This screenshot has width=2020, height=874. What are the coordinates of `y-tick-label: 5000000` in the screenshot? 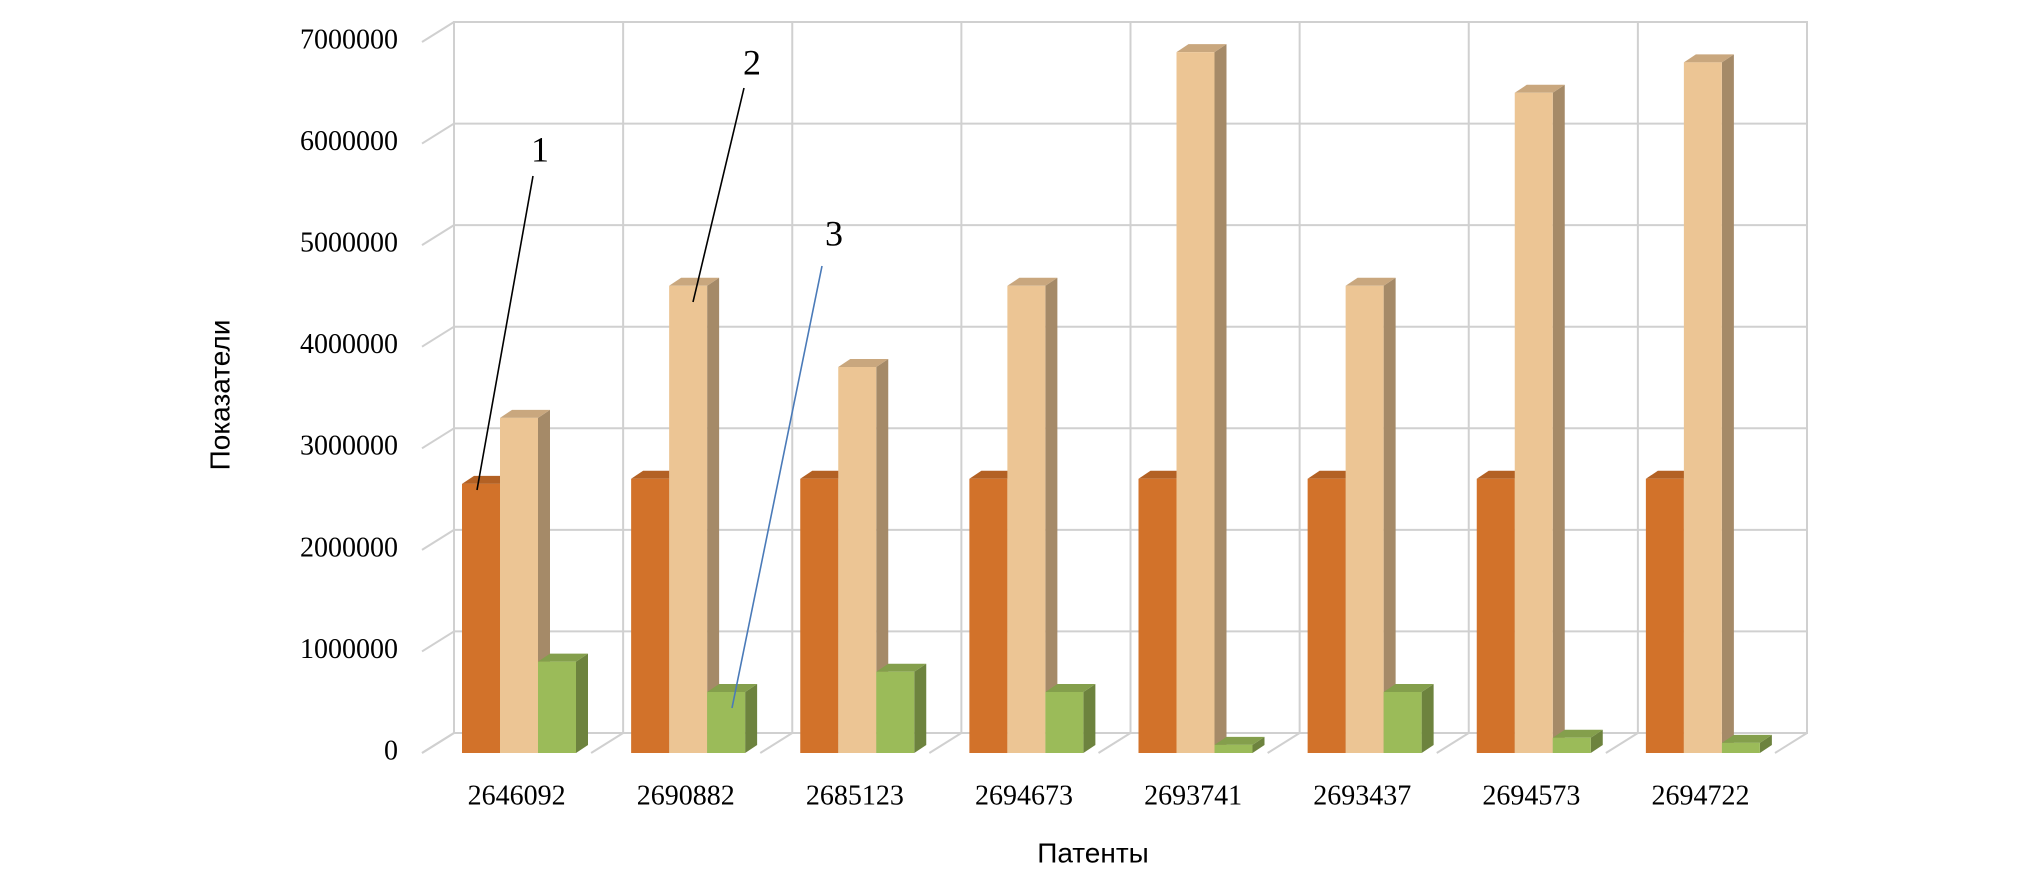 It's located at (349, 243).